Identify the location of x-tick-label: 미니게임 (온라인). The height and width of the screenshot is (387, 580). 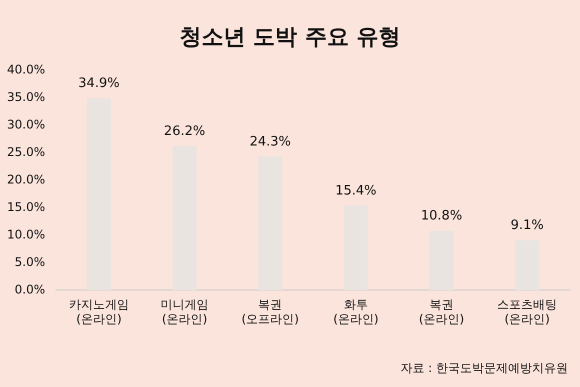
(184, 312).